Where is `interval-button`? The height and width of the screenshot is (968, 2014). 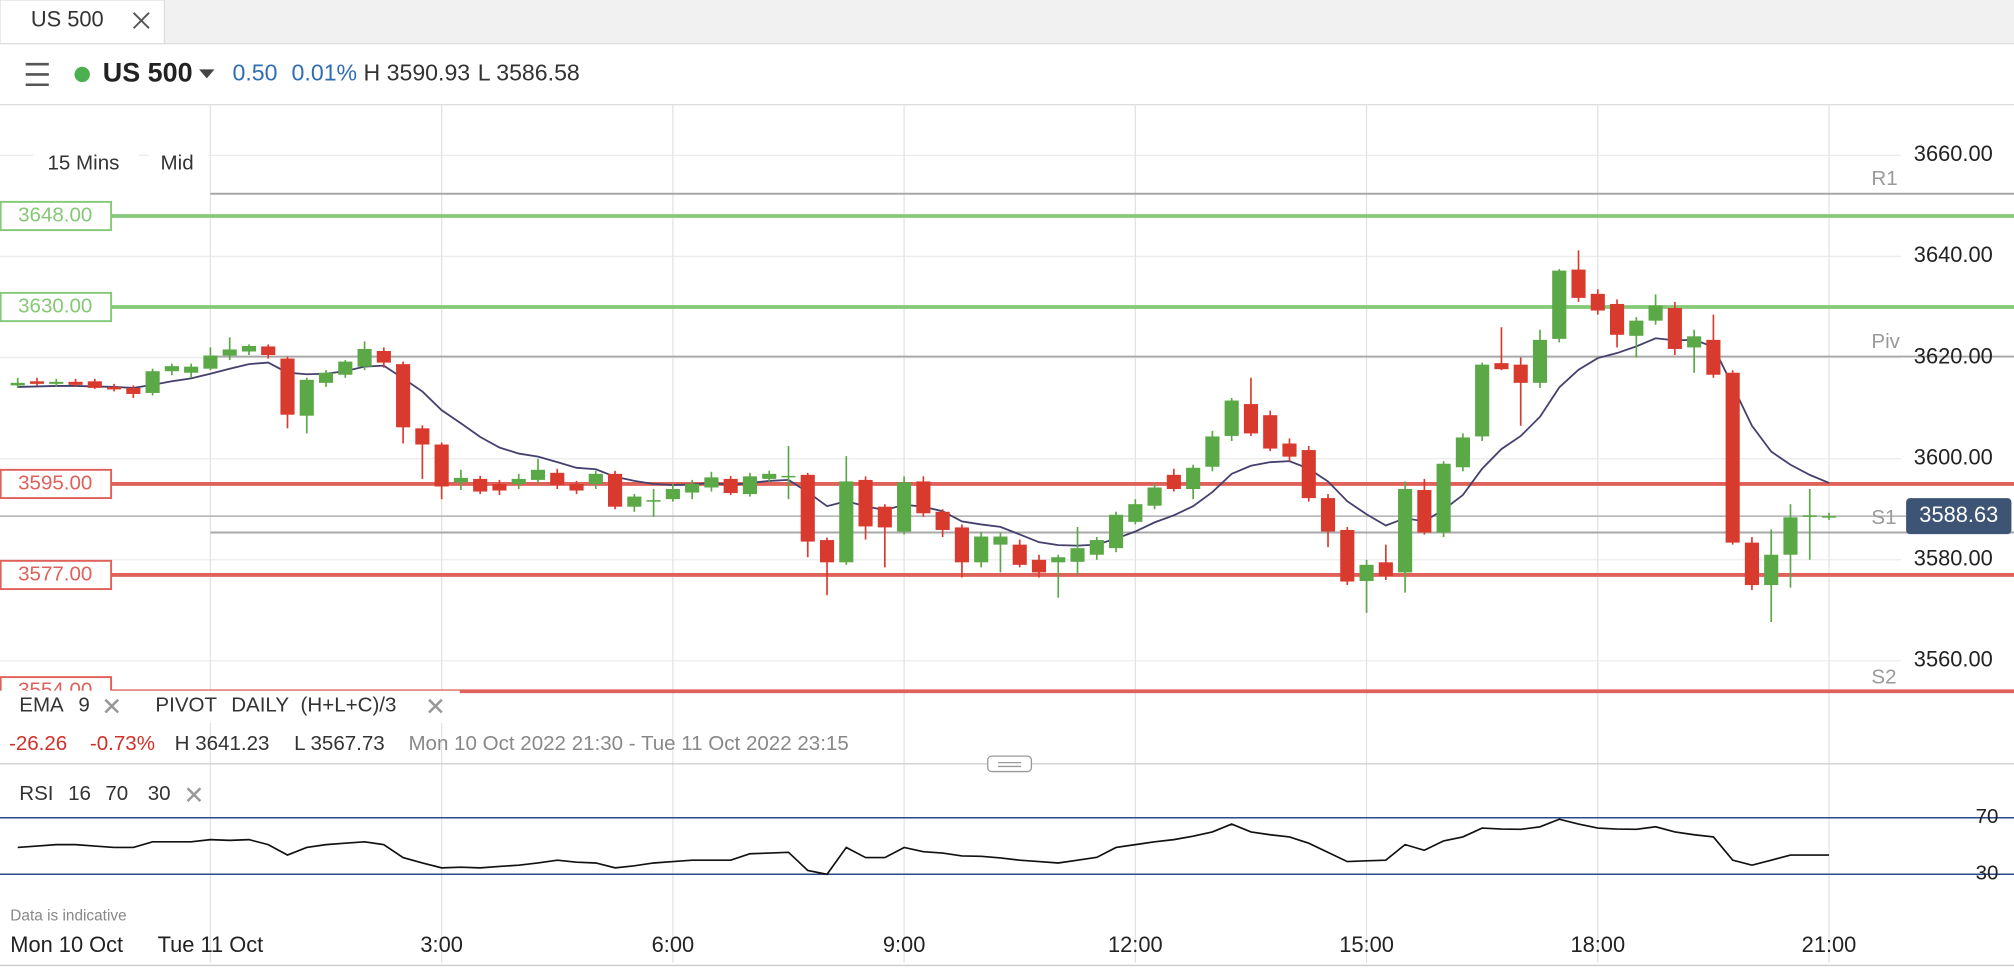 interval-button is located at coordinates (86, 164).